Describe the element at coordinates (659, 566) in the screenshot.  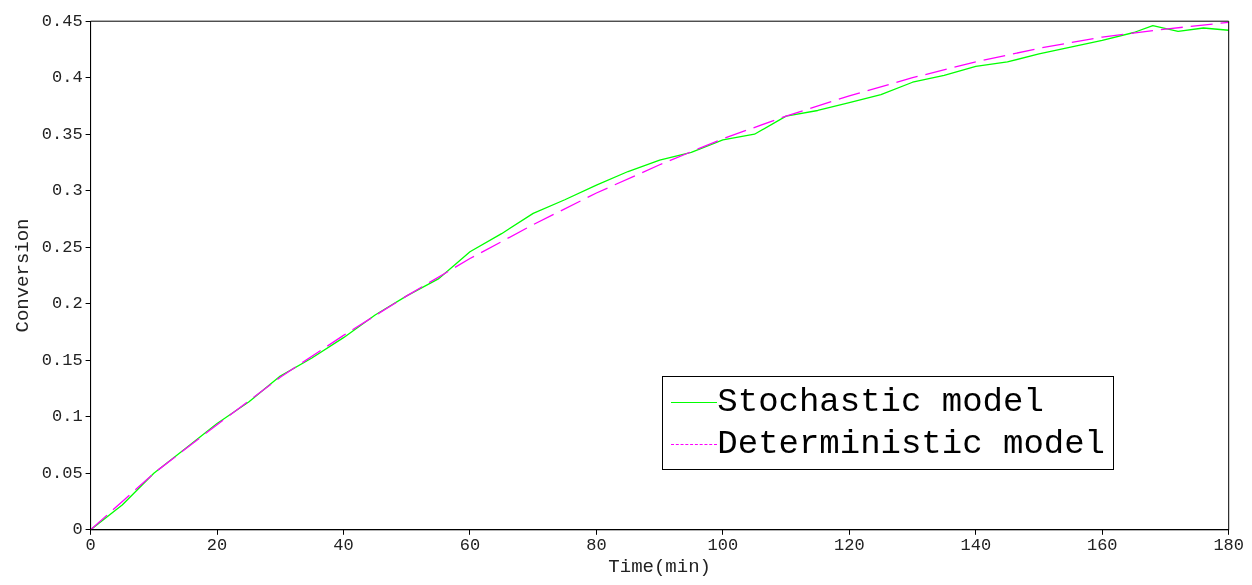
I see `x-axis-title: Time(min)` at that location.